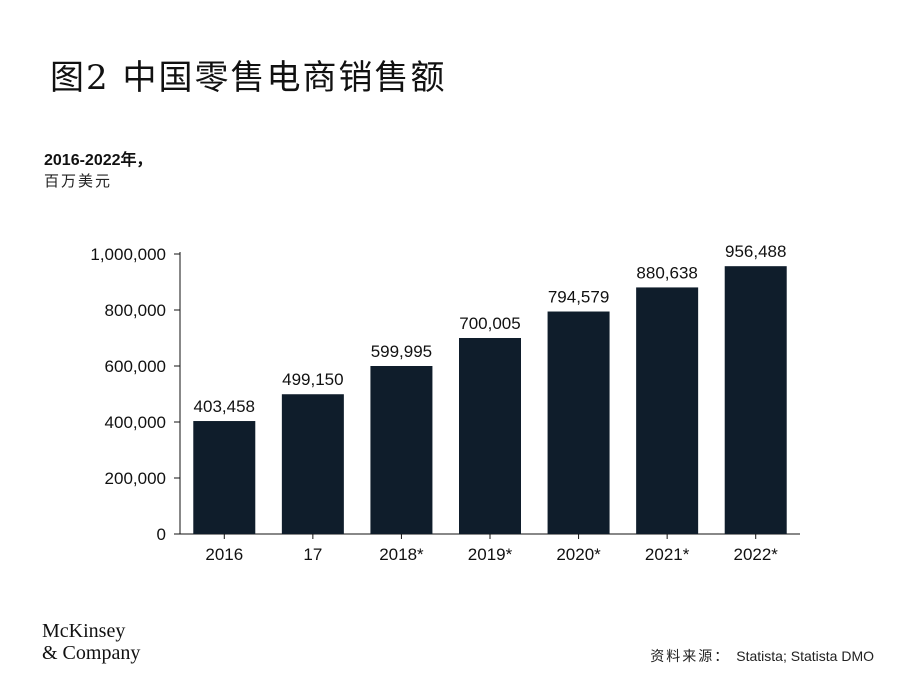  I want to click on source-note: 资料来源： Statista; Statista DMO, so click(762, 656).